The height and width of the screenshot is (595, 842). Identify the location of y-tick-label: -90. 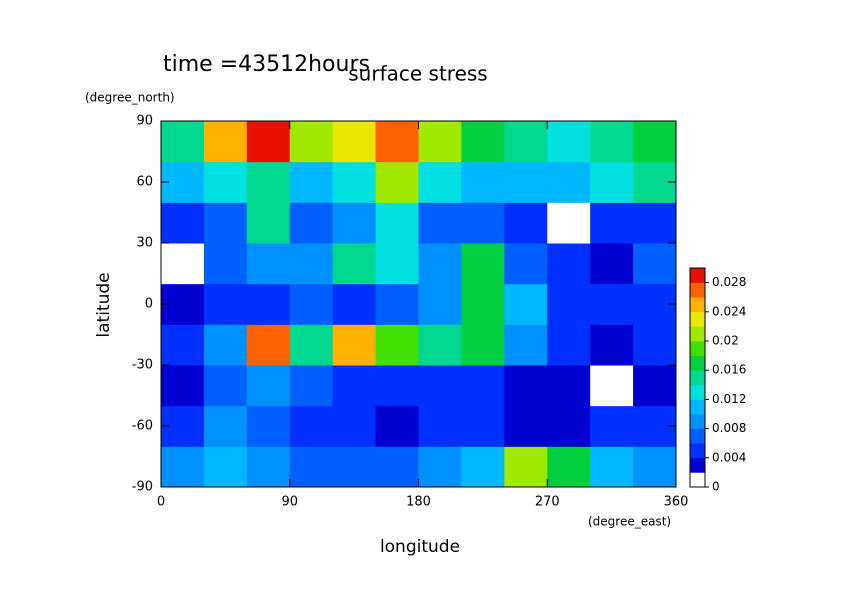
(142, 487).